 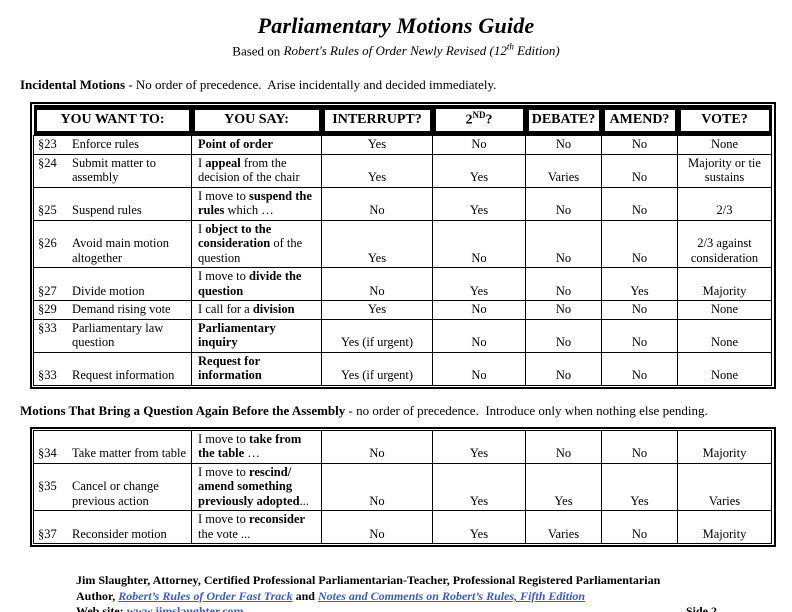 I want to click on section-number: §34, so click(x=47, y=453).